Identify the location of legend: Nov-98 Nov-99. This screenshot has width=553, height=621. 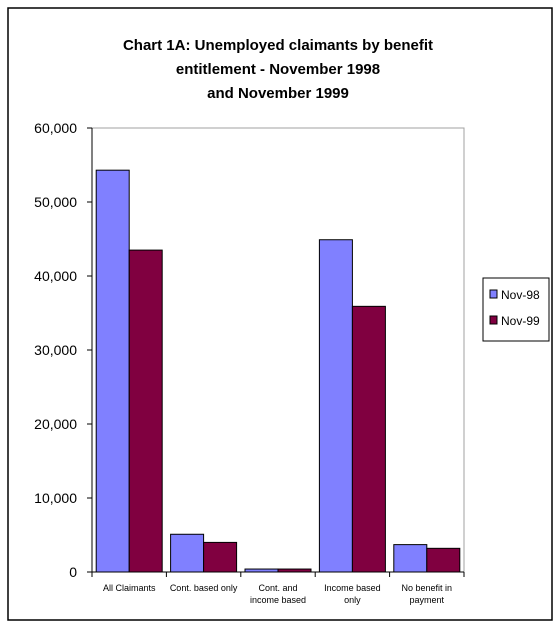
(516, 309).